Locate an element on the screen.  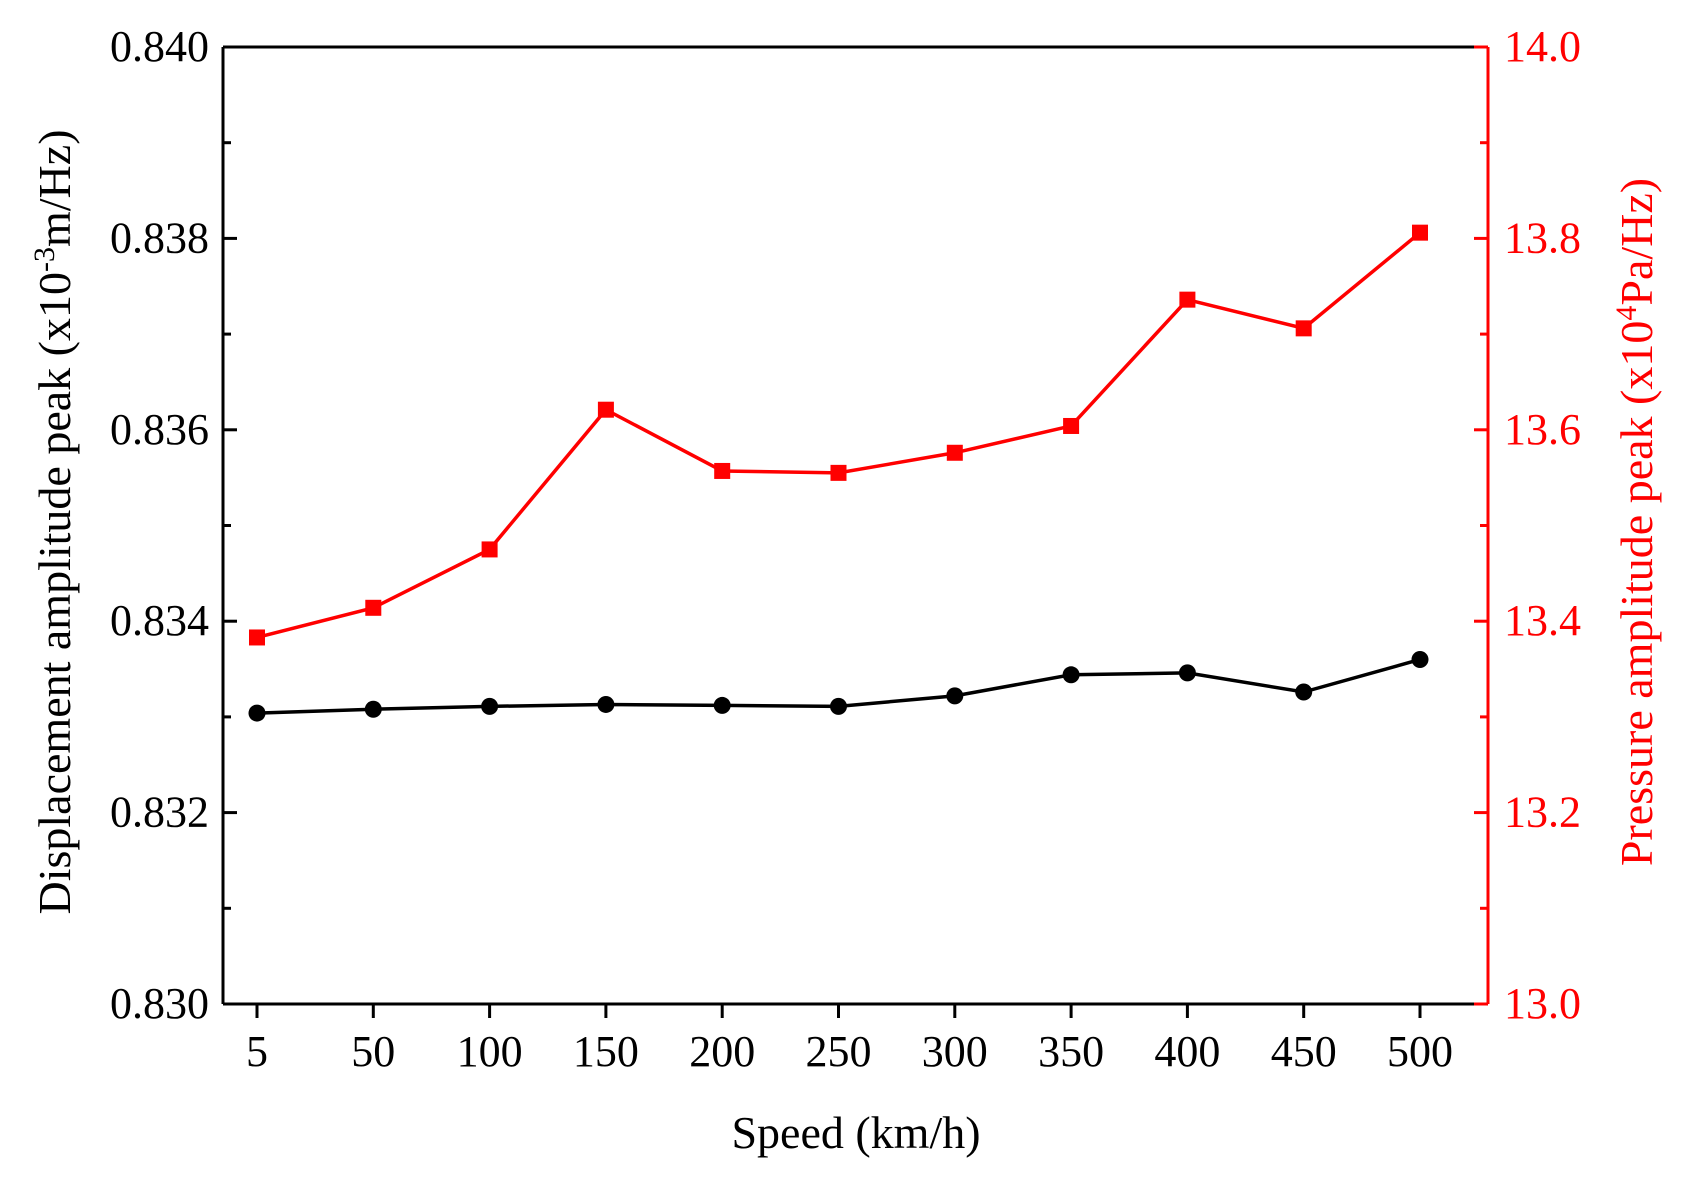
right-tick-label: 13.8 is located at coordinates (1542, 237).